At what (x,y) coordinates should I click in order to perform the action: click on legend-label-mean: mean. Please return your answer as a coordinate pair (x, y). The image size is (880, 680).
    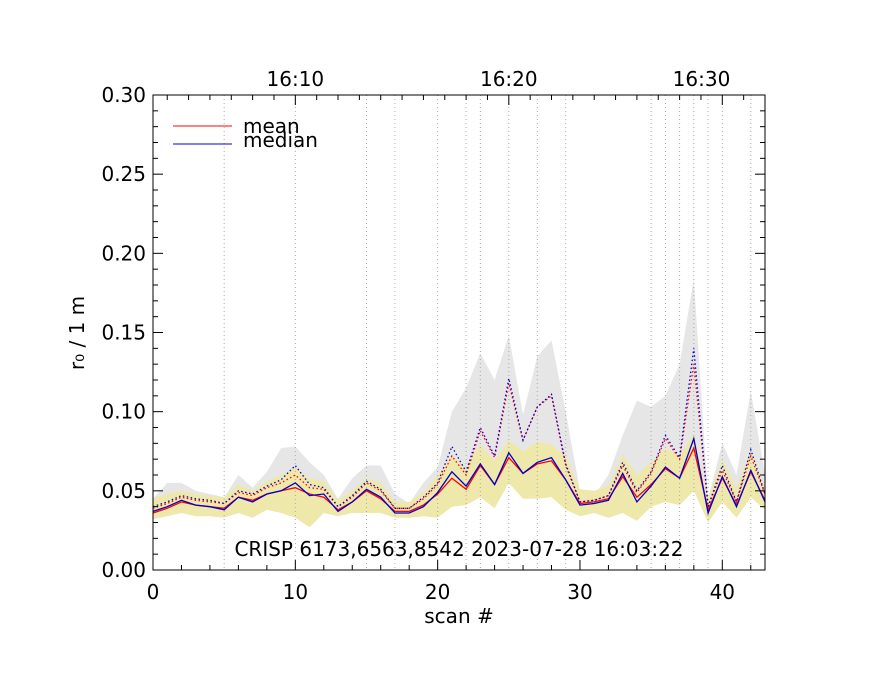
    Looking at the image, I should click on (271, 126).